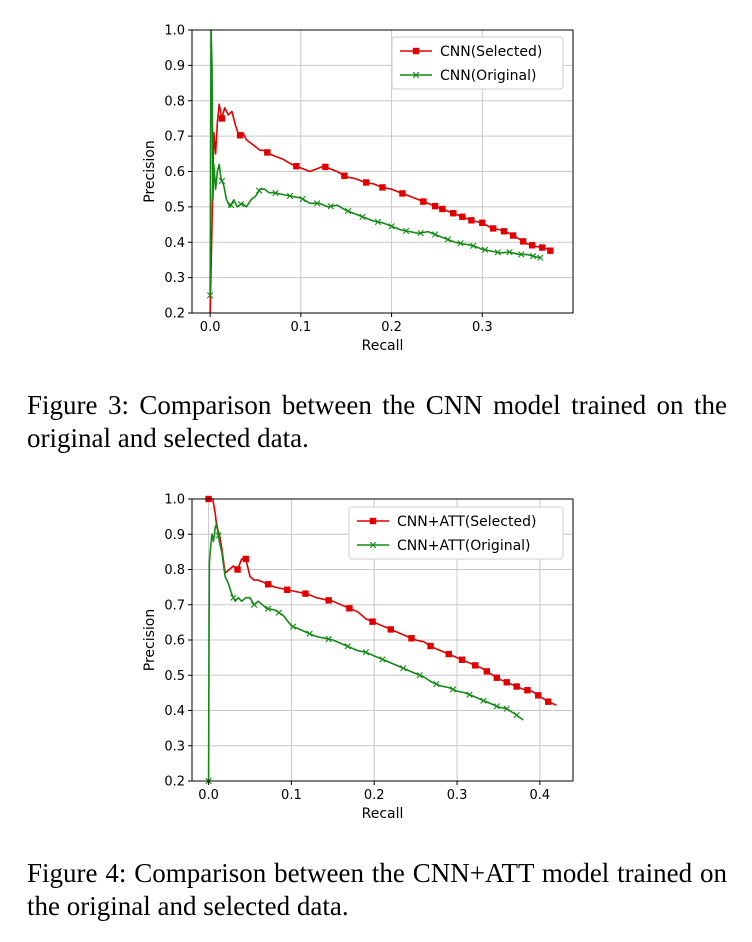 This screenshot has width=752, height=942. I want to click on fig4-xtick-label-2: 0.2, so click(374, 795).